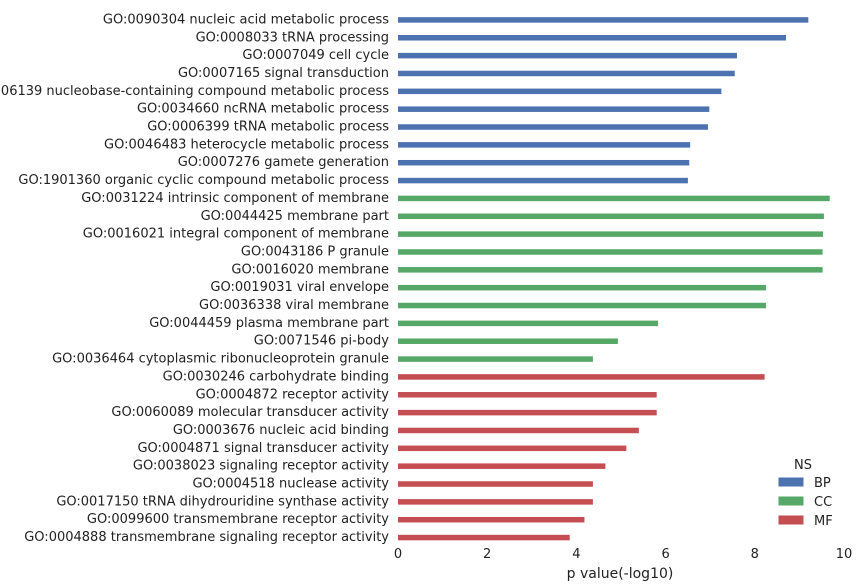 Image resolution: width=858 pixels, height=587 pixels. I want to click on category-label: GO:0016020 membrane, so click(310, 269).